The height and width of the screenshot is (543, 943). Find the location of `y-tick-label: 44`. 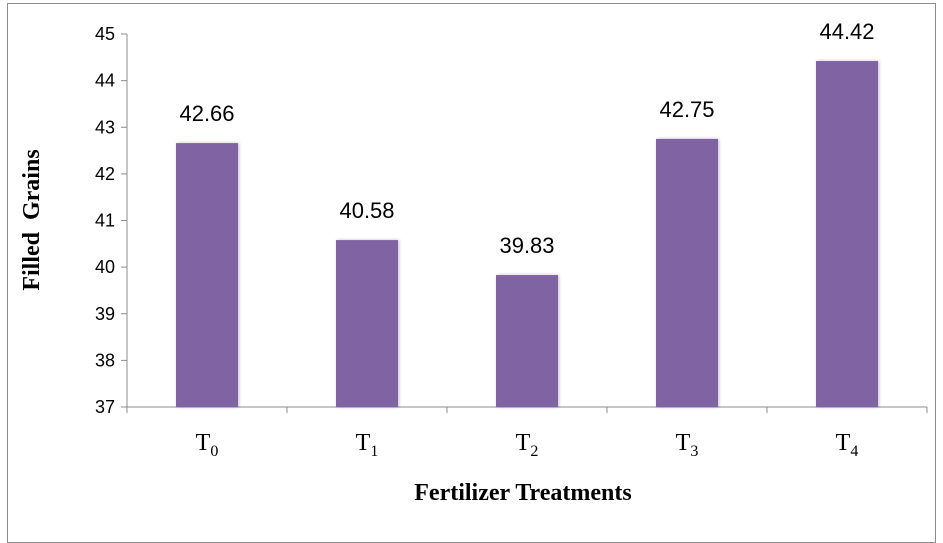

y-tick-label: 44 is located at coordinates (105, 81).